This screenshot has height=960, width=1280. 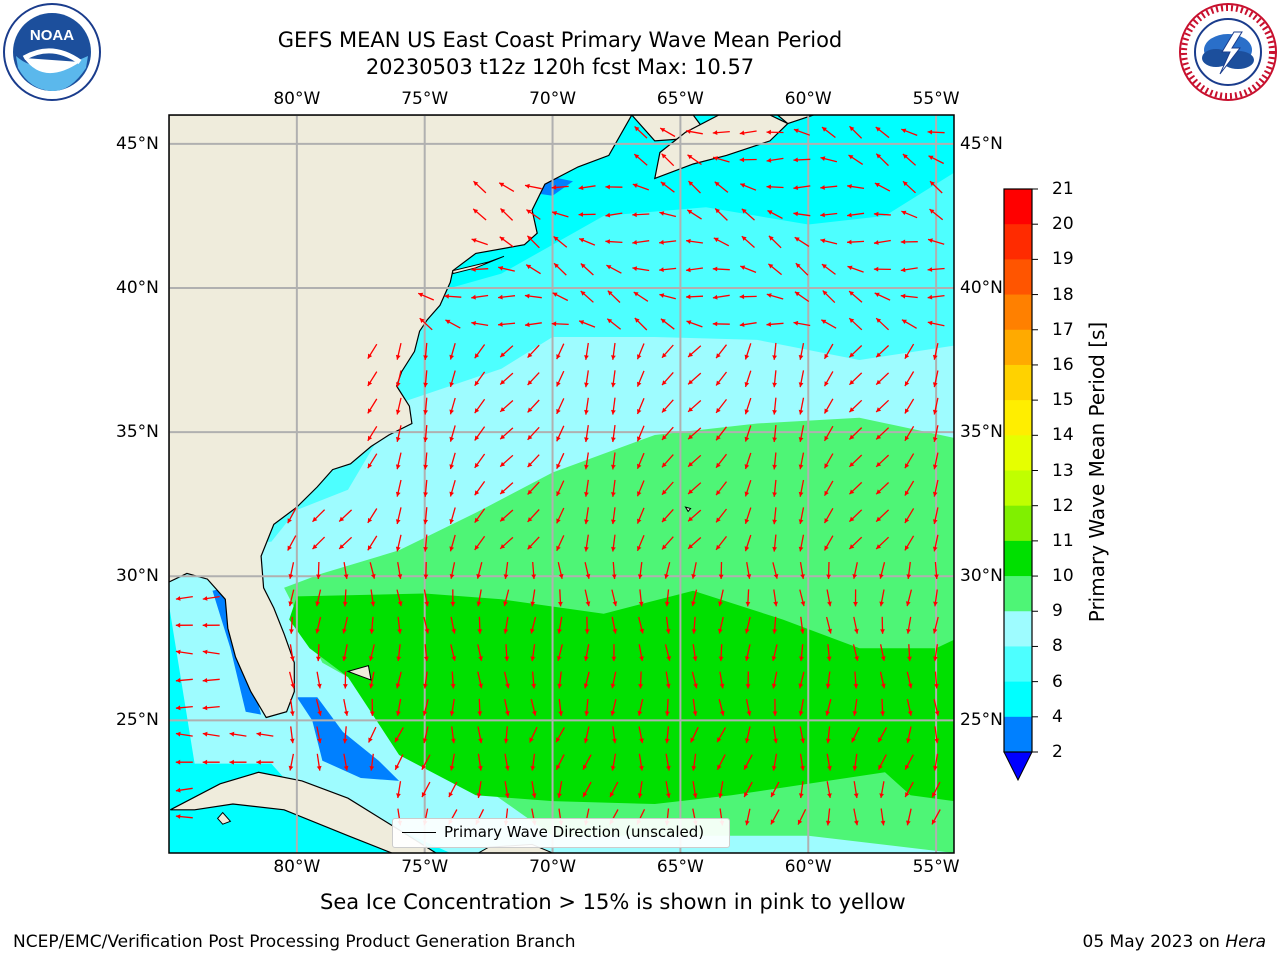 I want to click on lon-tick-top: 70°W, so click(x=553, y=99).